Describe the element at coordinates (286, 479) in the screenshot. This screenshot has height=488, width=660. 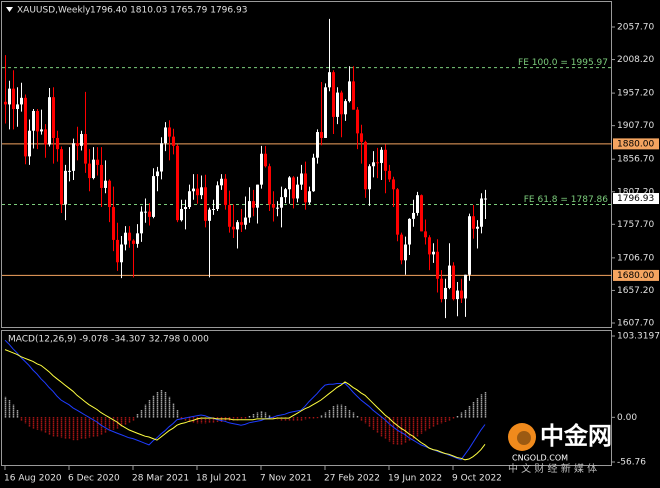
I see `x-tick-label: 7 Nov 2021` at that location.